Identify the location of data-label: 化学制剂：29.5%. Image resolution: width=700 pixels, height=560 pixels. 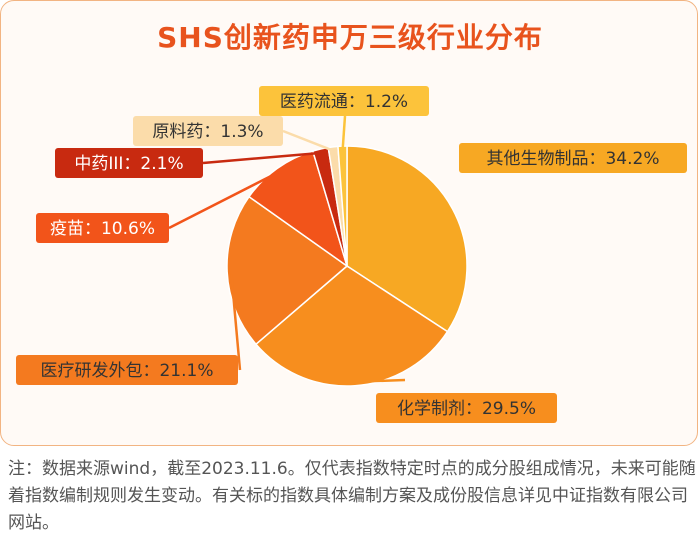
(466, 409).